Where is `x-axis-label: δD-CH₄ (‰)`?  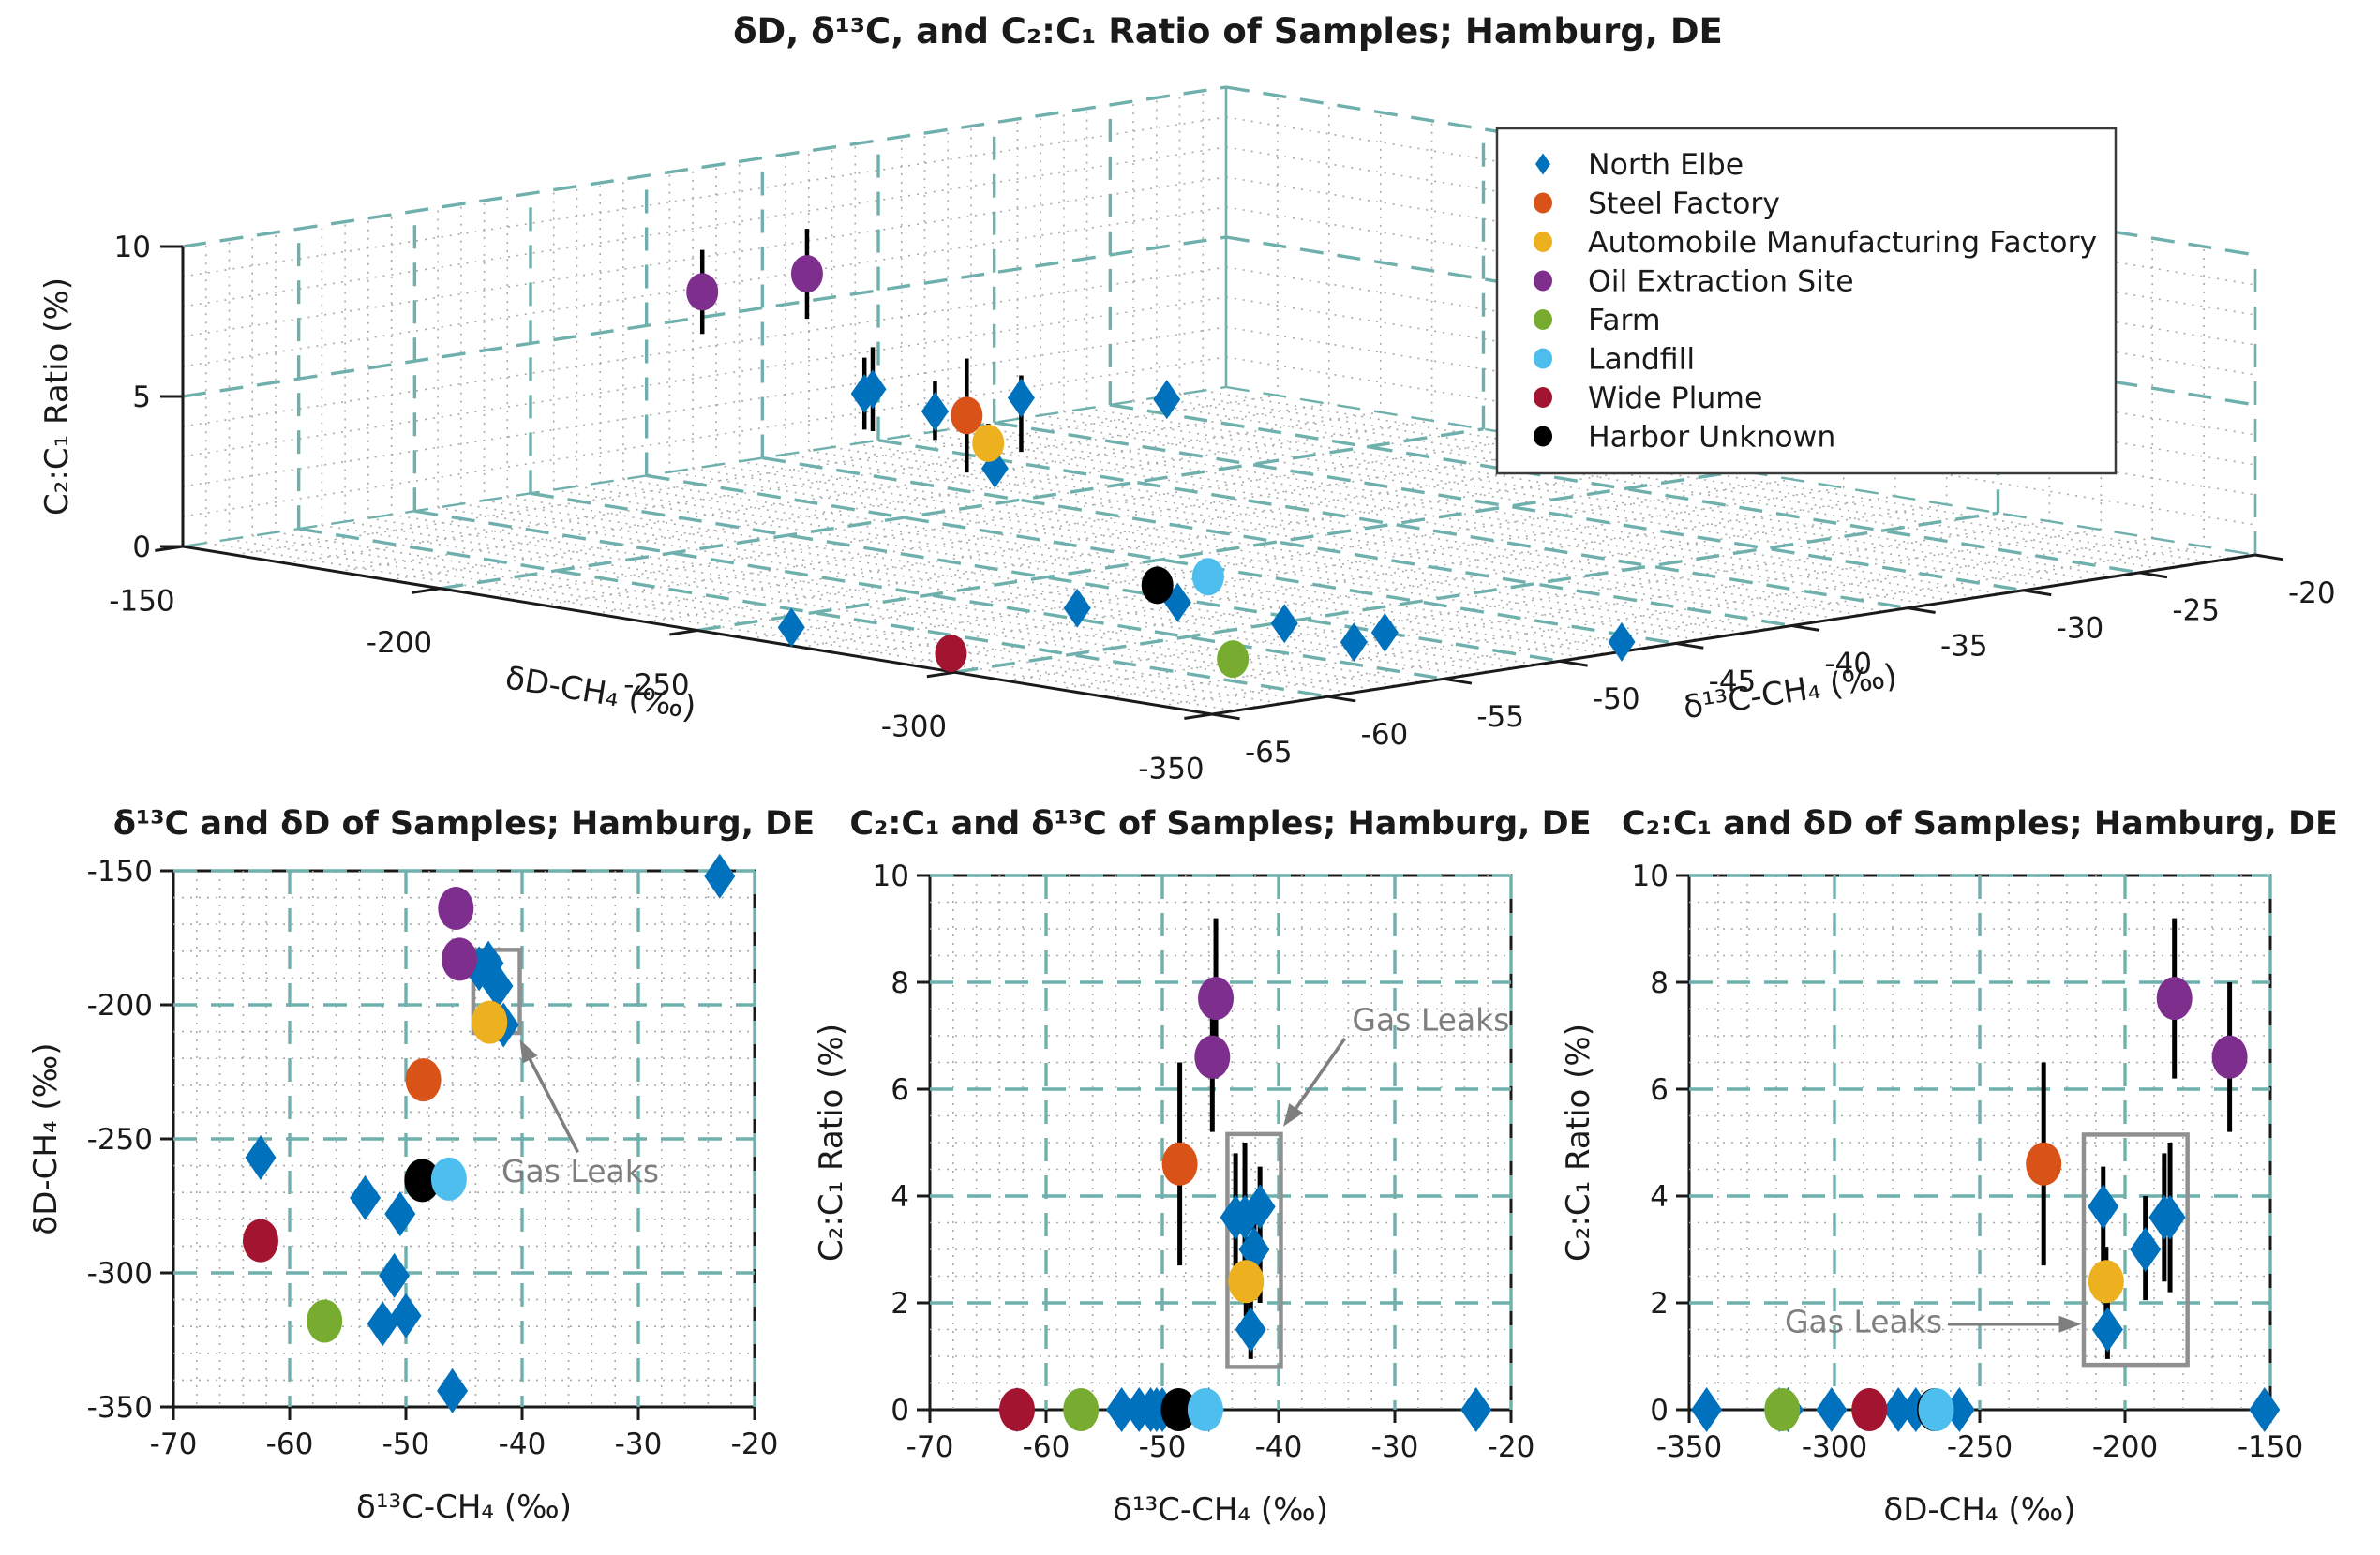 x-axis-label: δD-CH₄ (‰) is located at coordinates (1979, 1510).